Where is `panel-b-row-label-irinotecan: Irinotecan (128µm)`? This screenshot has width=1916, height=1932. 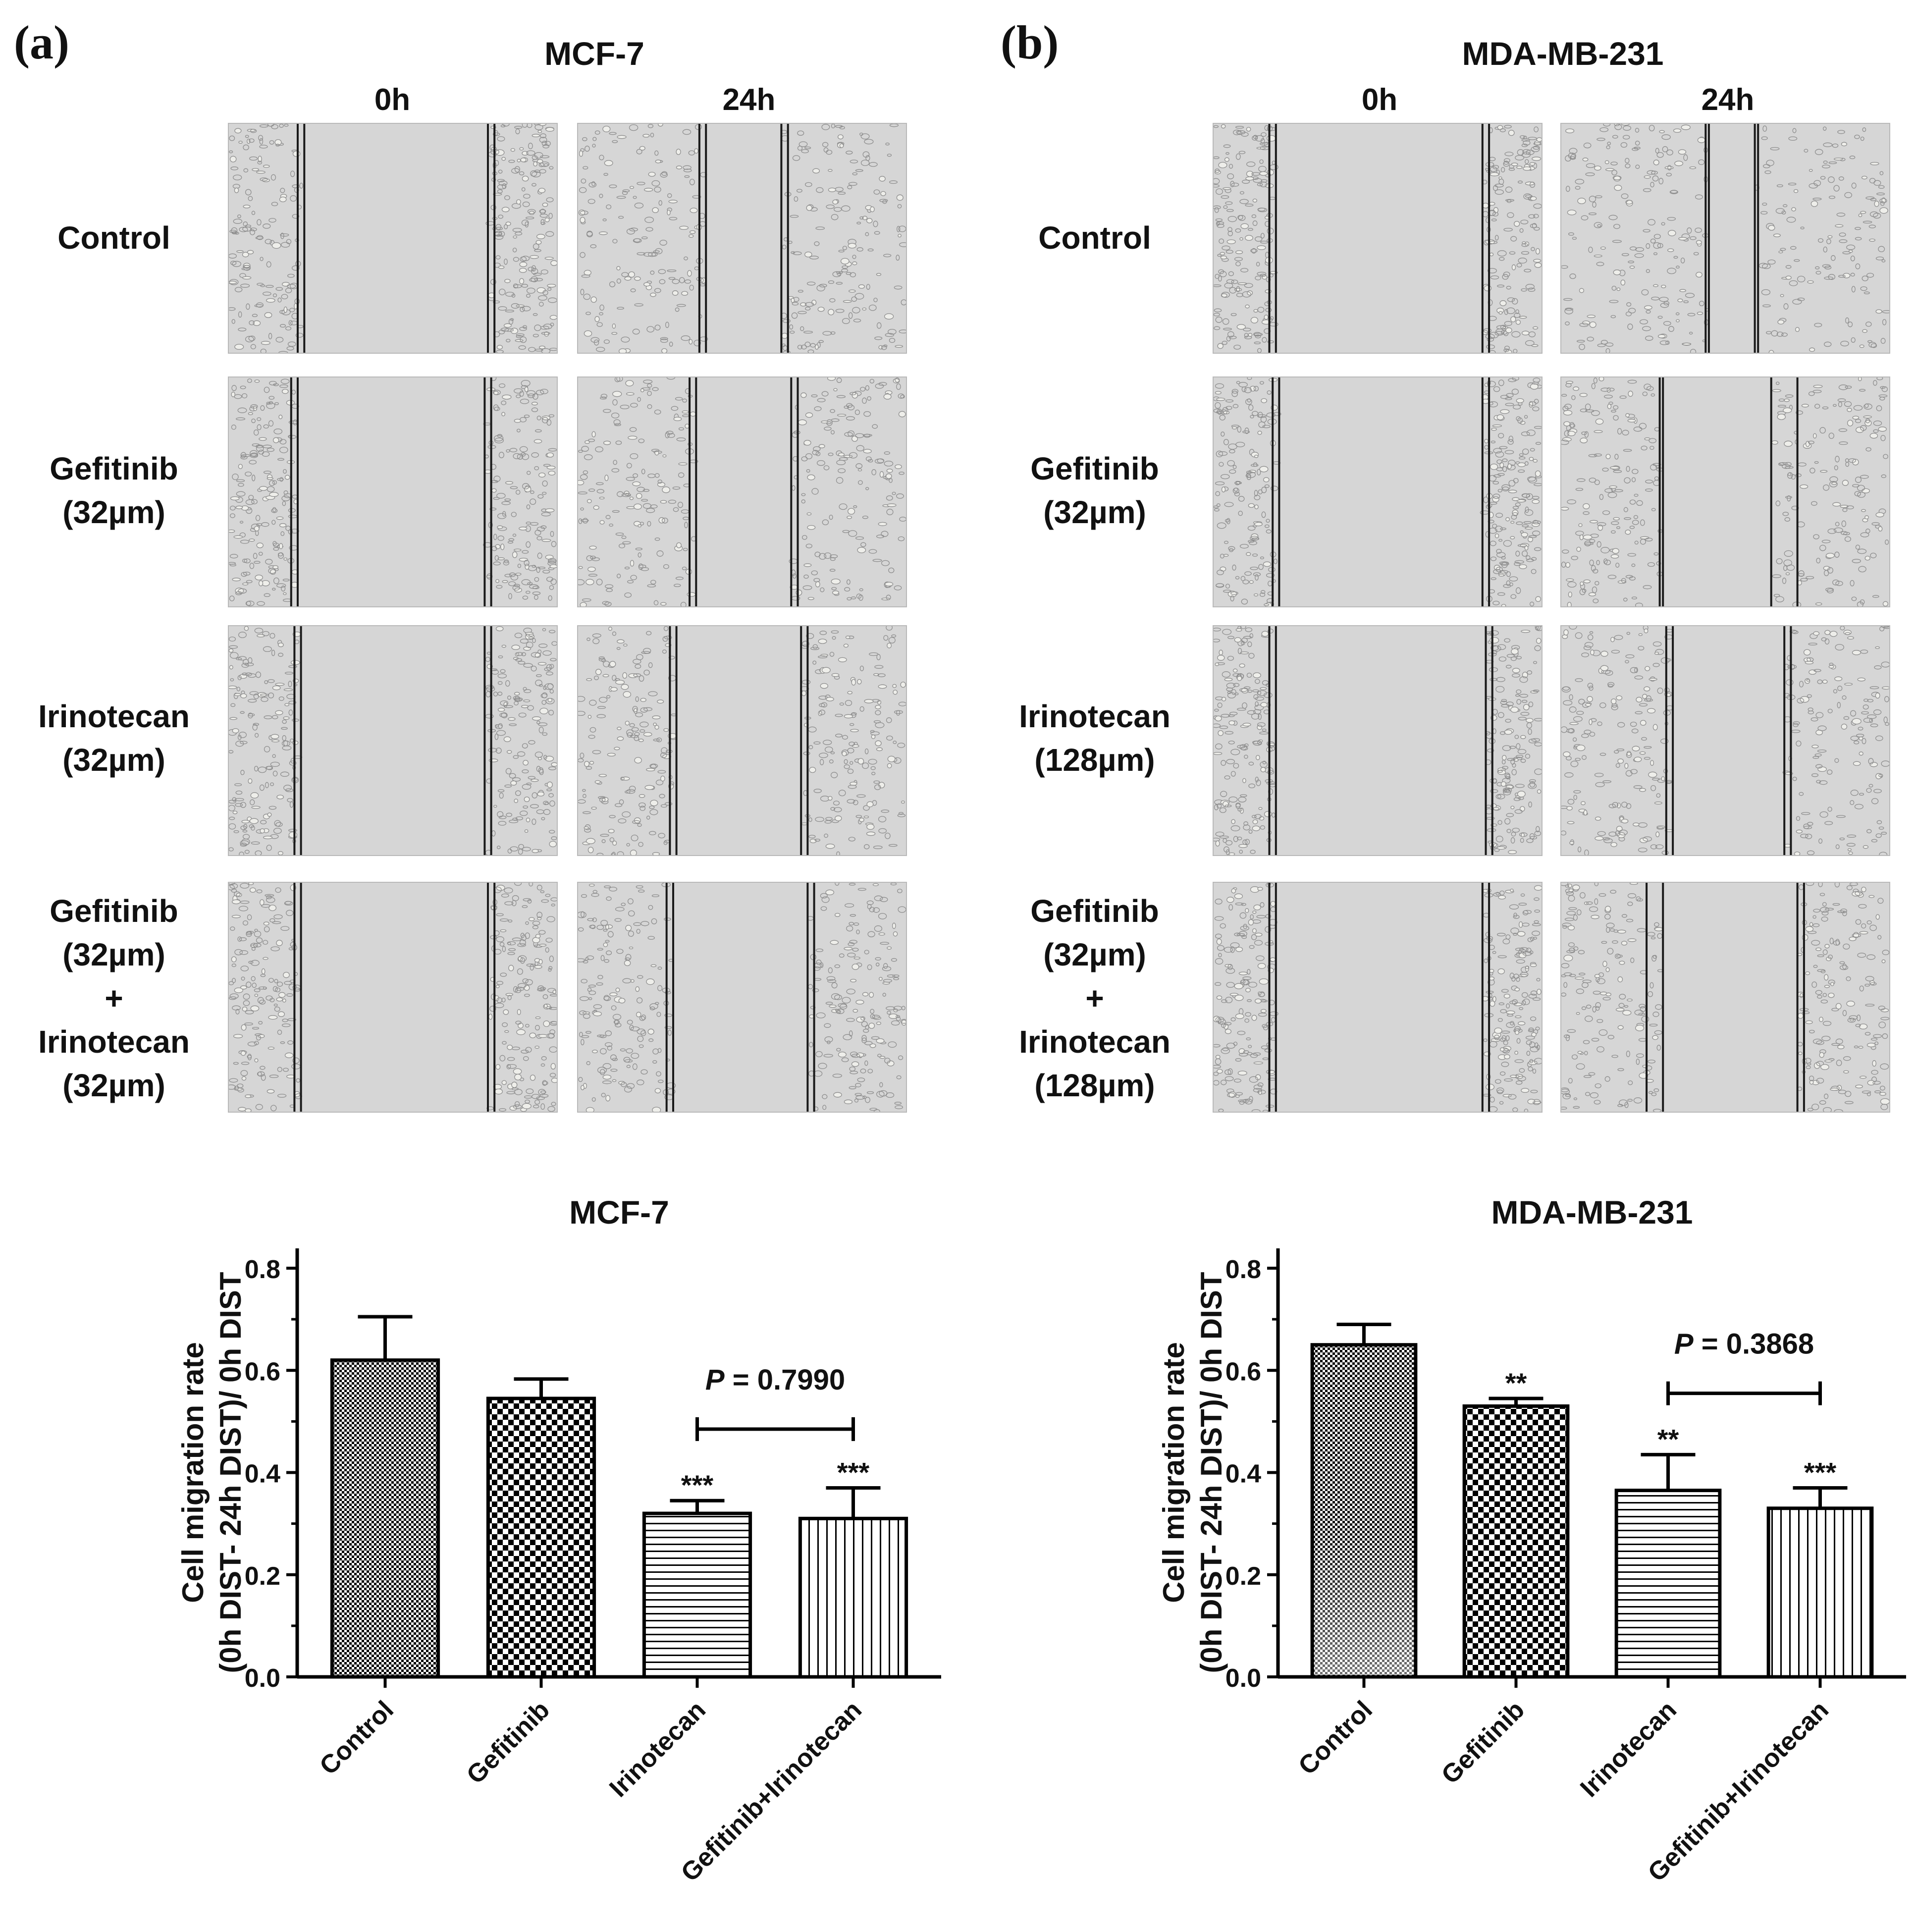 panel-b-row-label-irinotecan: Irinotecan (128µm) is located at coordinates (1095, 738).